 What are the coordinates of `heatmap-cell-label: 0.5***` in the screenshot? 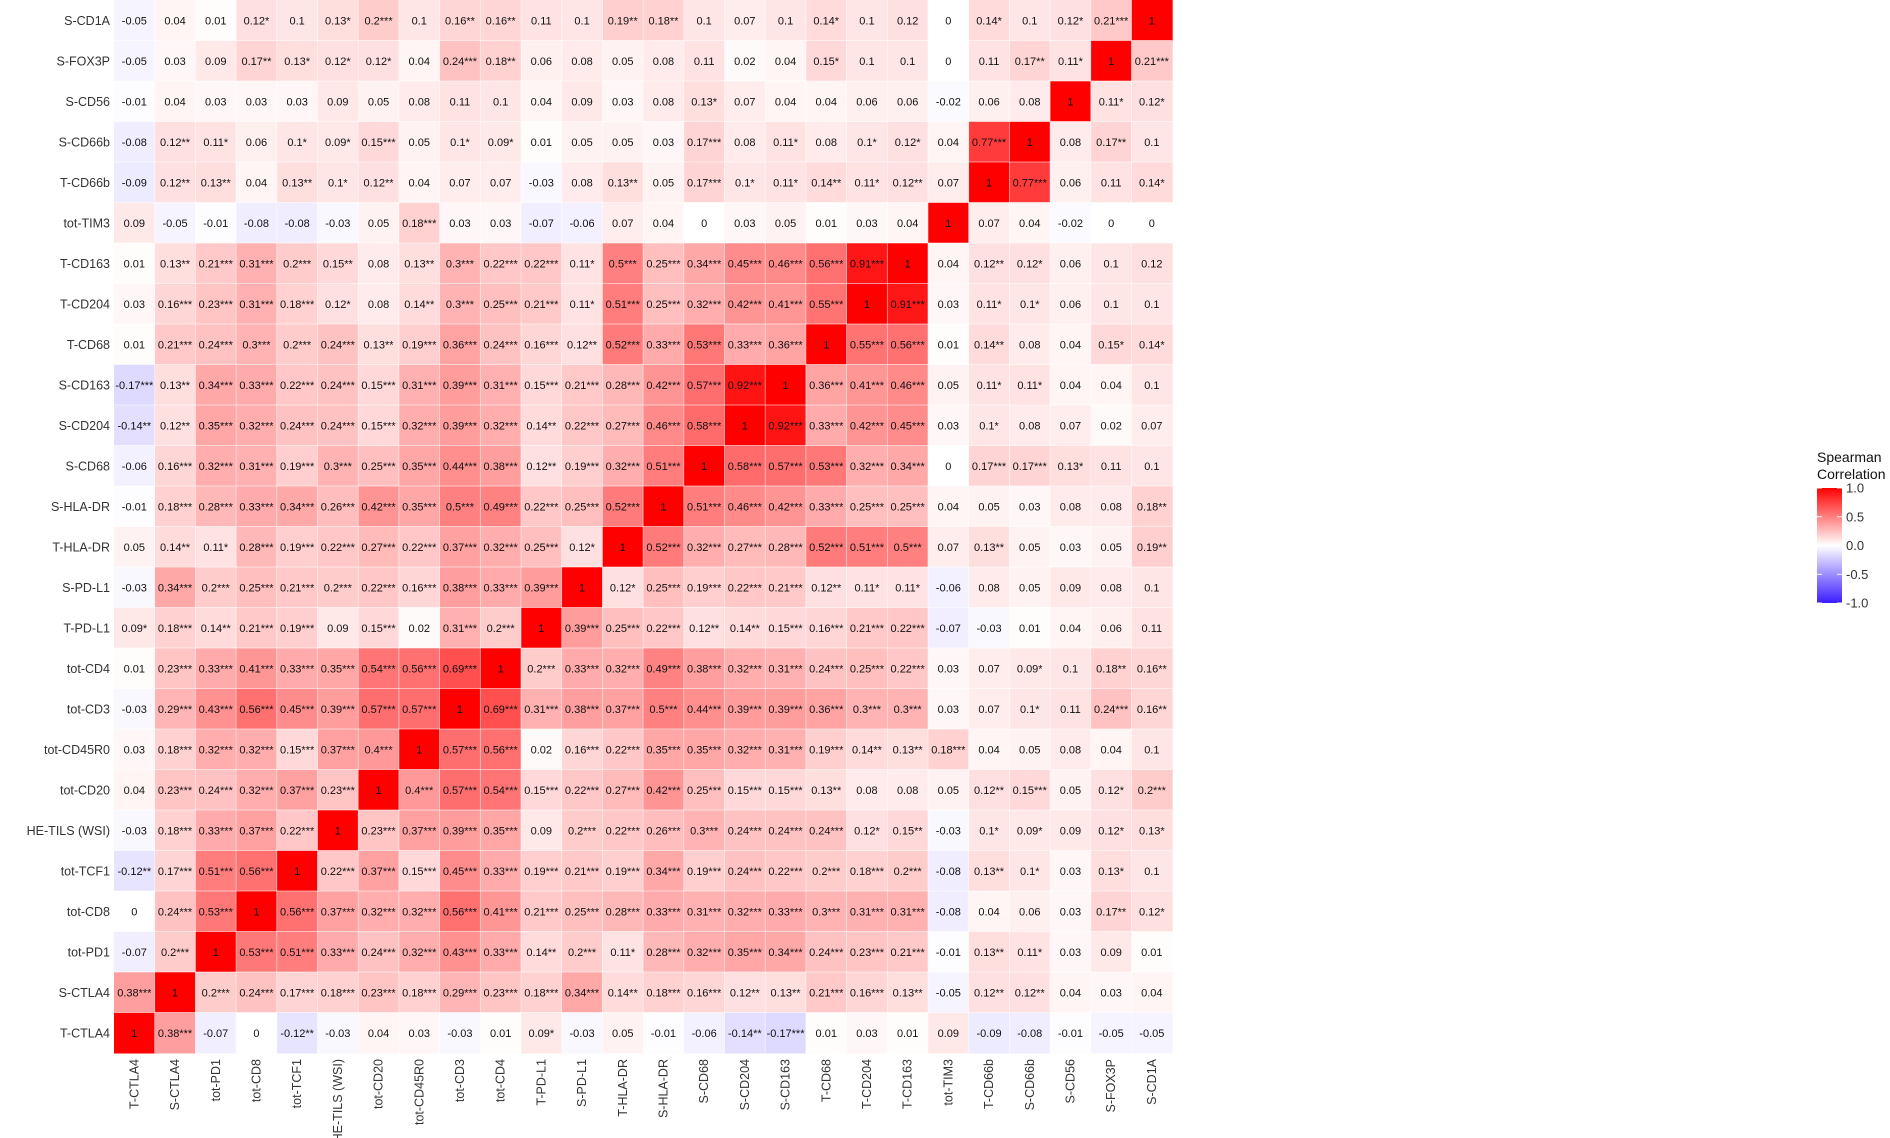 It's located at (908, 548).